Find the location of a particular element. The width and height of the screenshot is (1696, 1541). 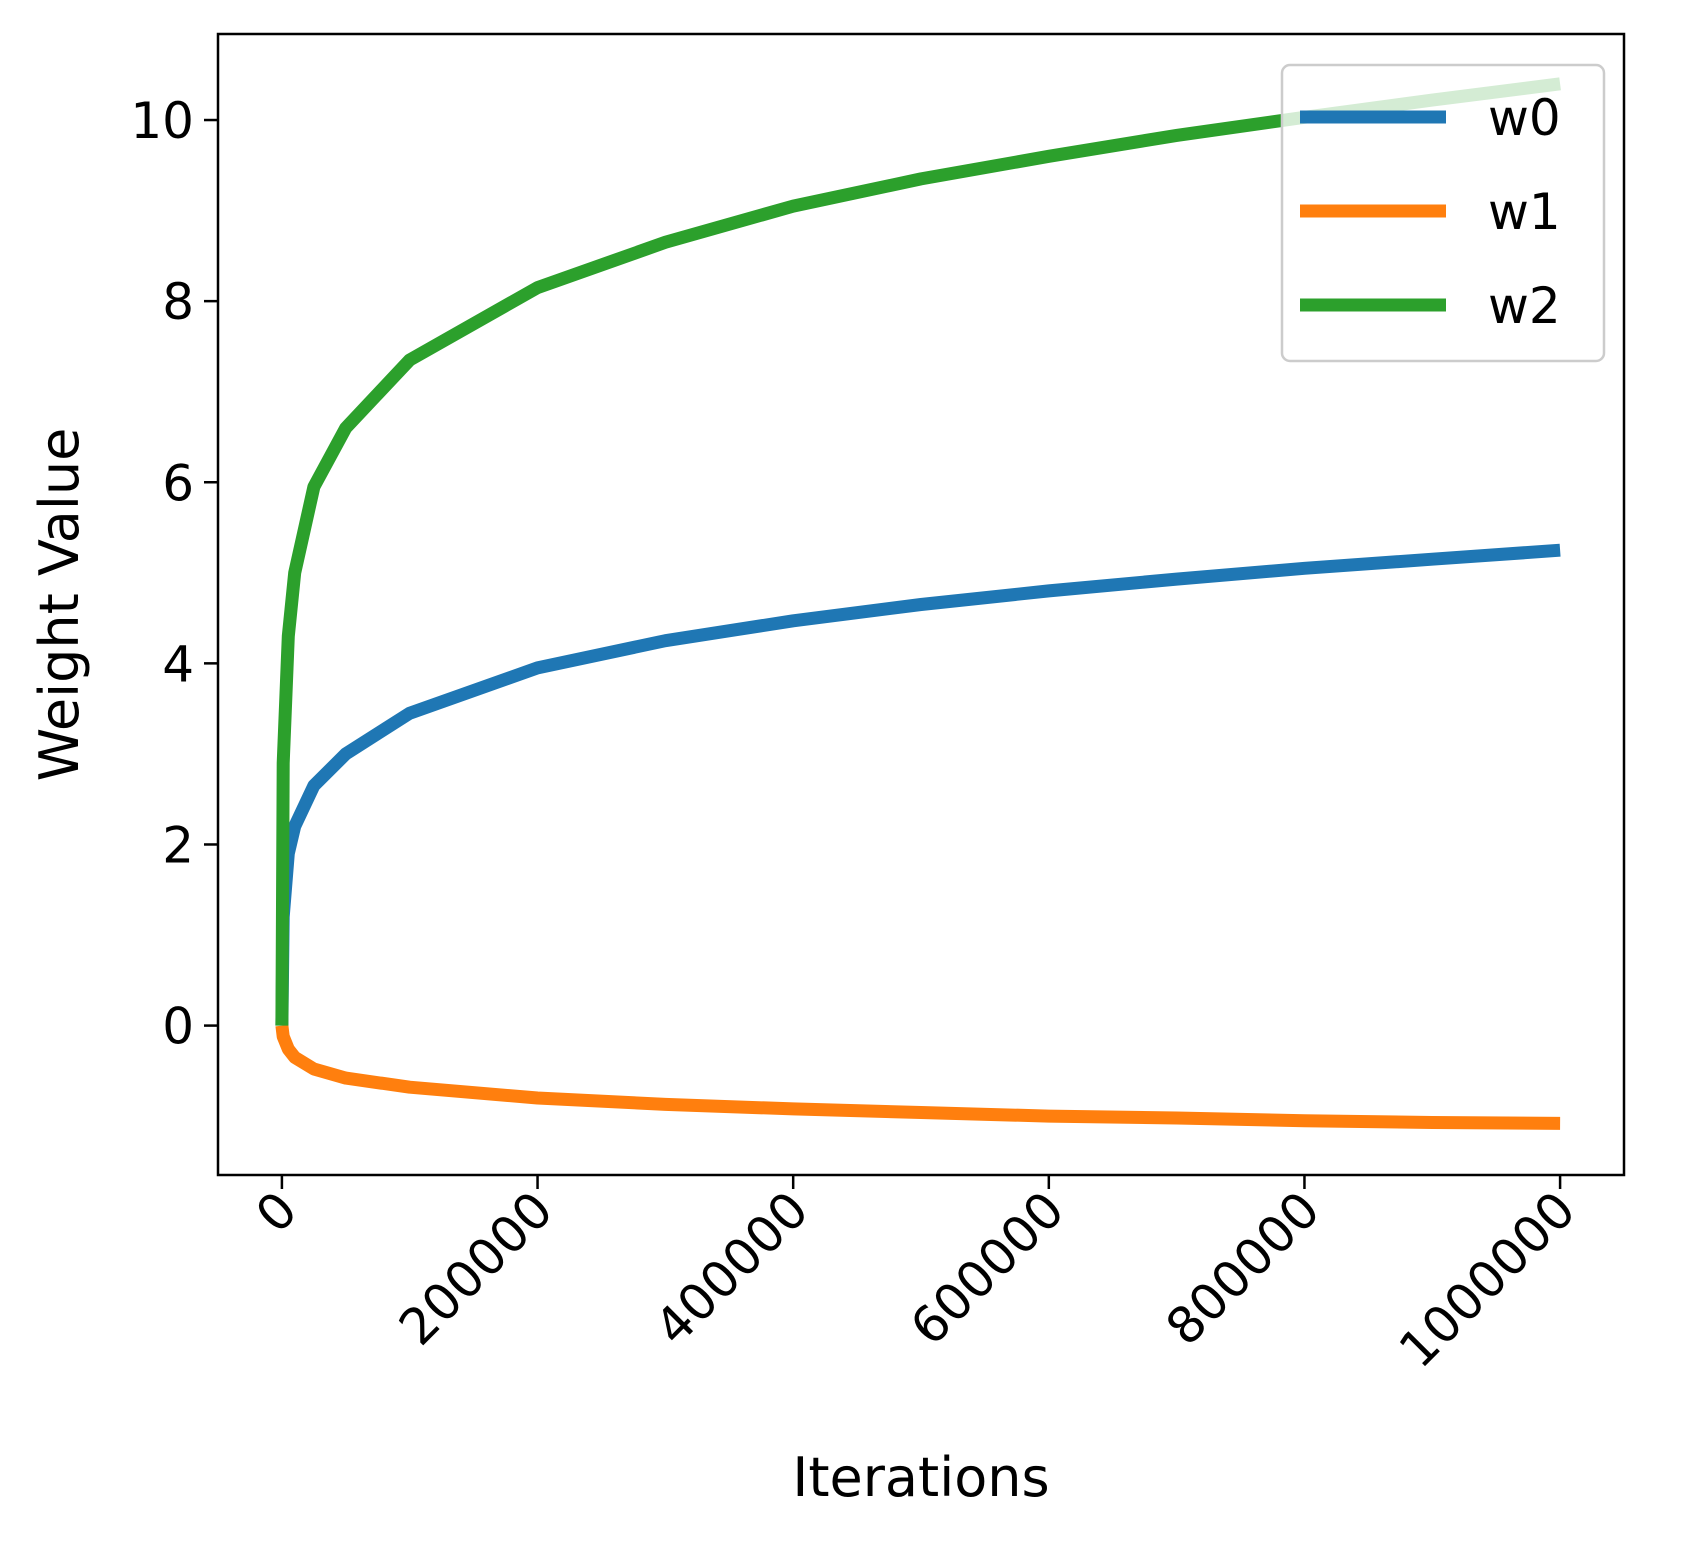

legend-label-w0: w0 is located at coordinates (1524, 118).